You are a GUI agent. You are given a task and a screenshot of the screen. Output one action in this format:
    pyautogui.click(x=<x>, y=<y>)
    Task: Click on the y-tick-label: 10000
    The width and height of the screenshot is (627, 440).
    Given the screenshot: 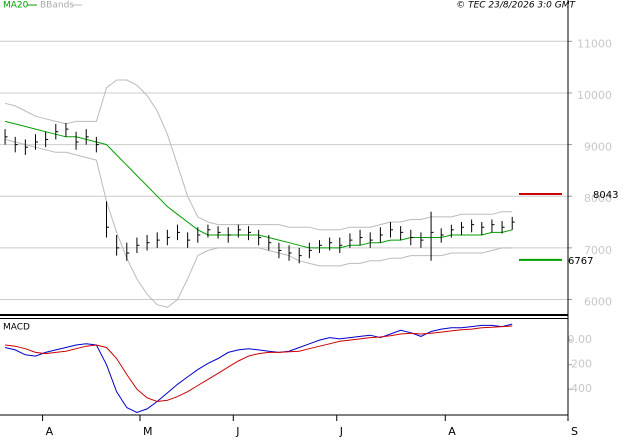 What is the action you would take?
    pyautogui.click(x=594, y=95)
    